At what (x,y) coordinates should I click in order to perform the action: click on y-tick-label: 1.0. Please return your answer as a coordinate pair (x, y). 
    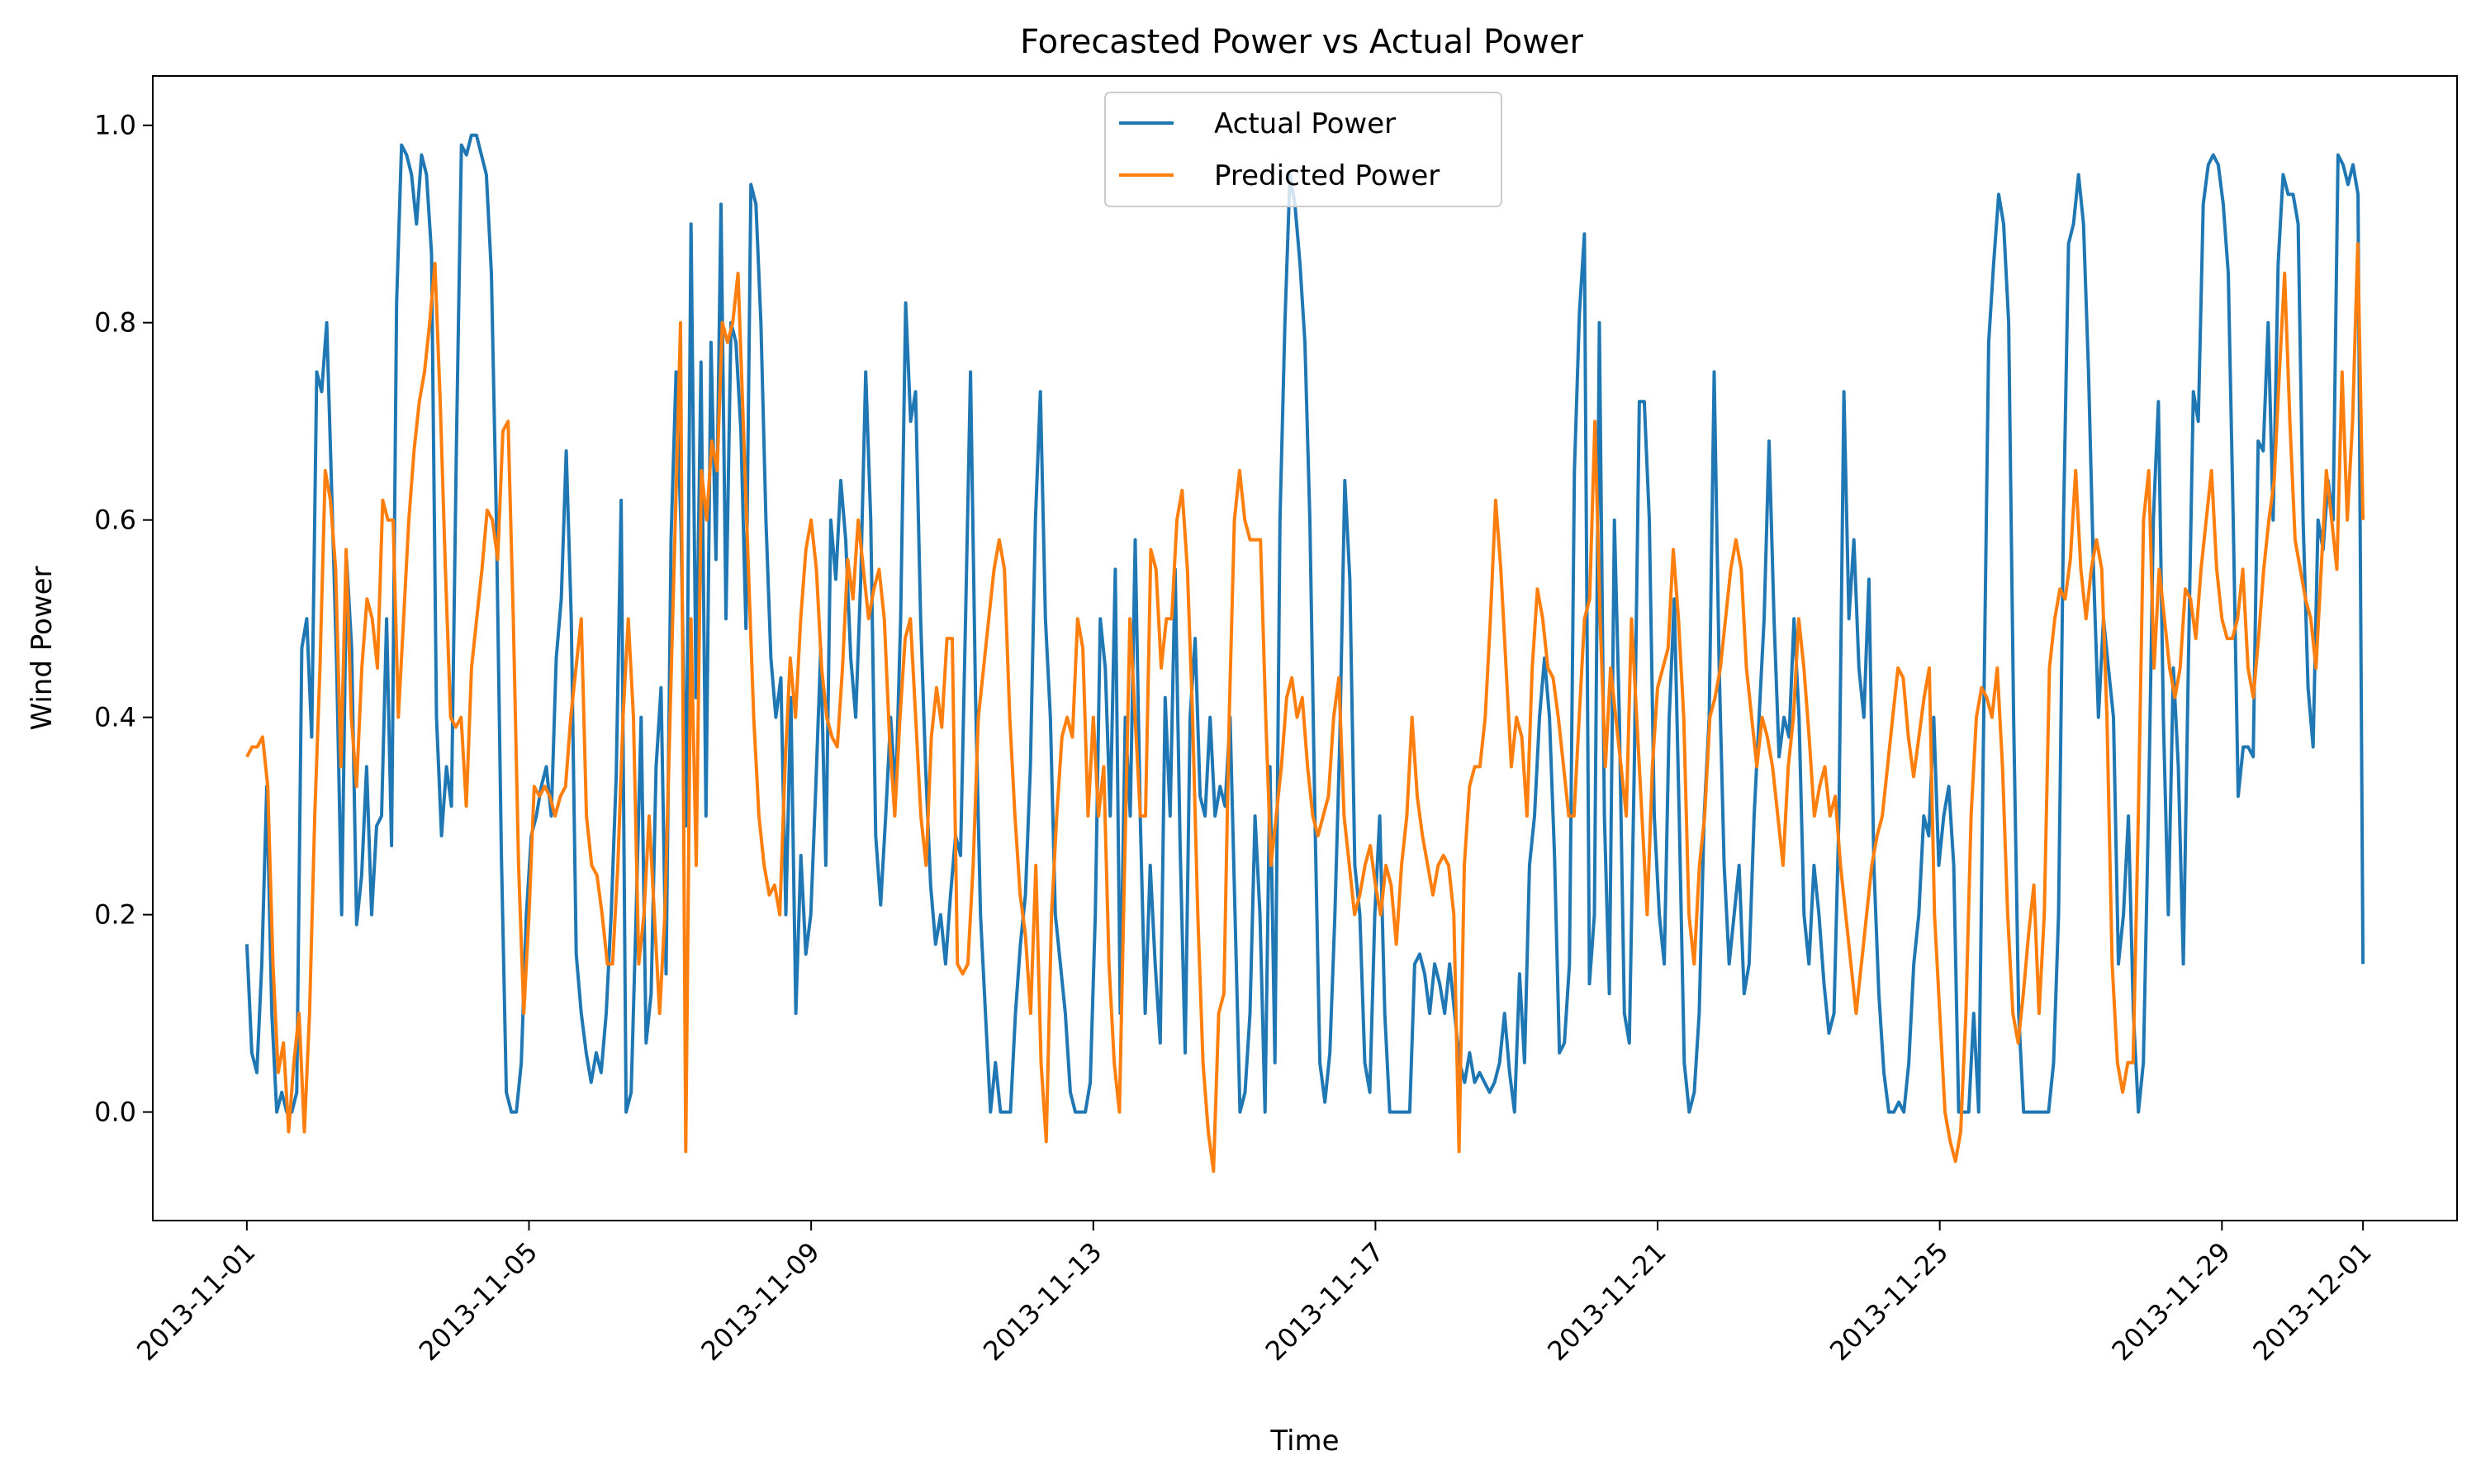
    Looking at the image, I should click on (115, 125).